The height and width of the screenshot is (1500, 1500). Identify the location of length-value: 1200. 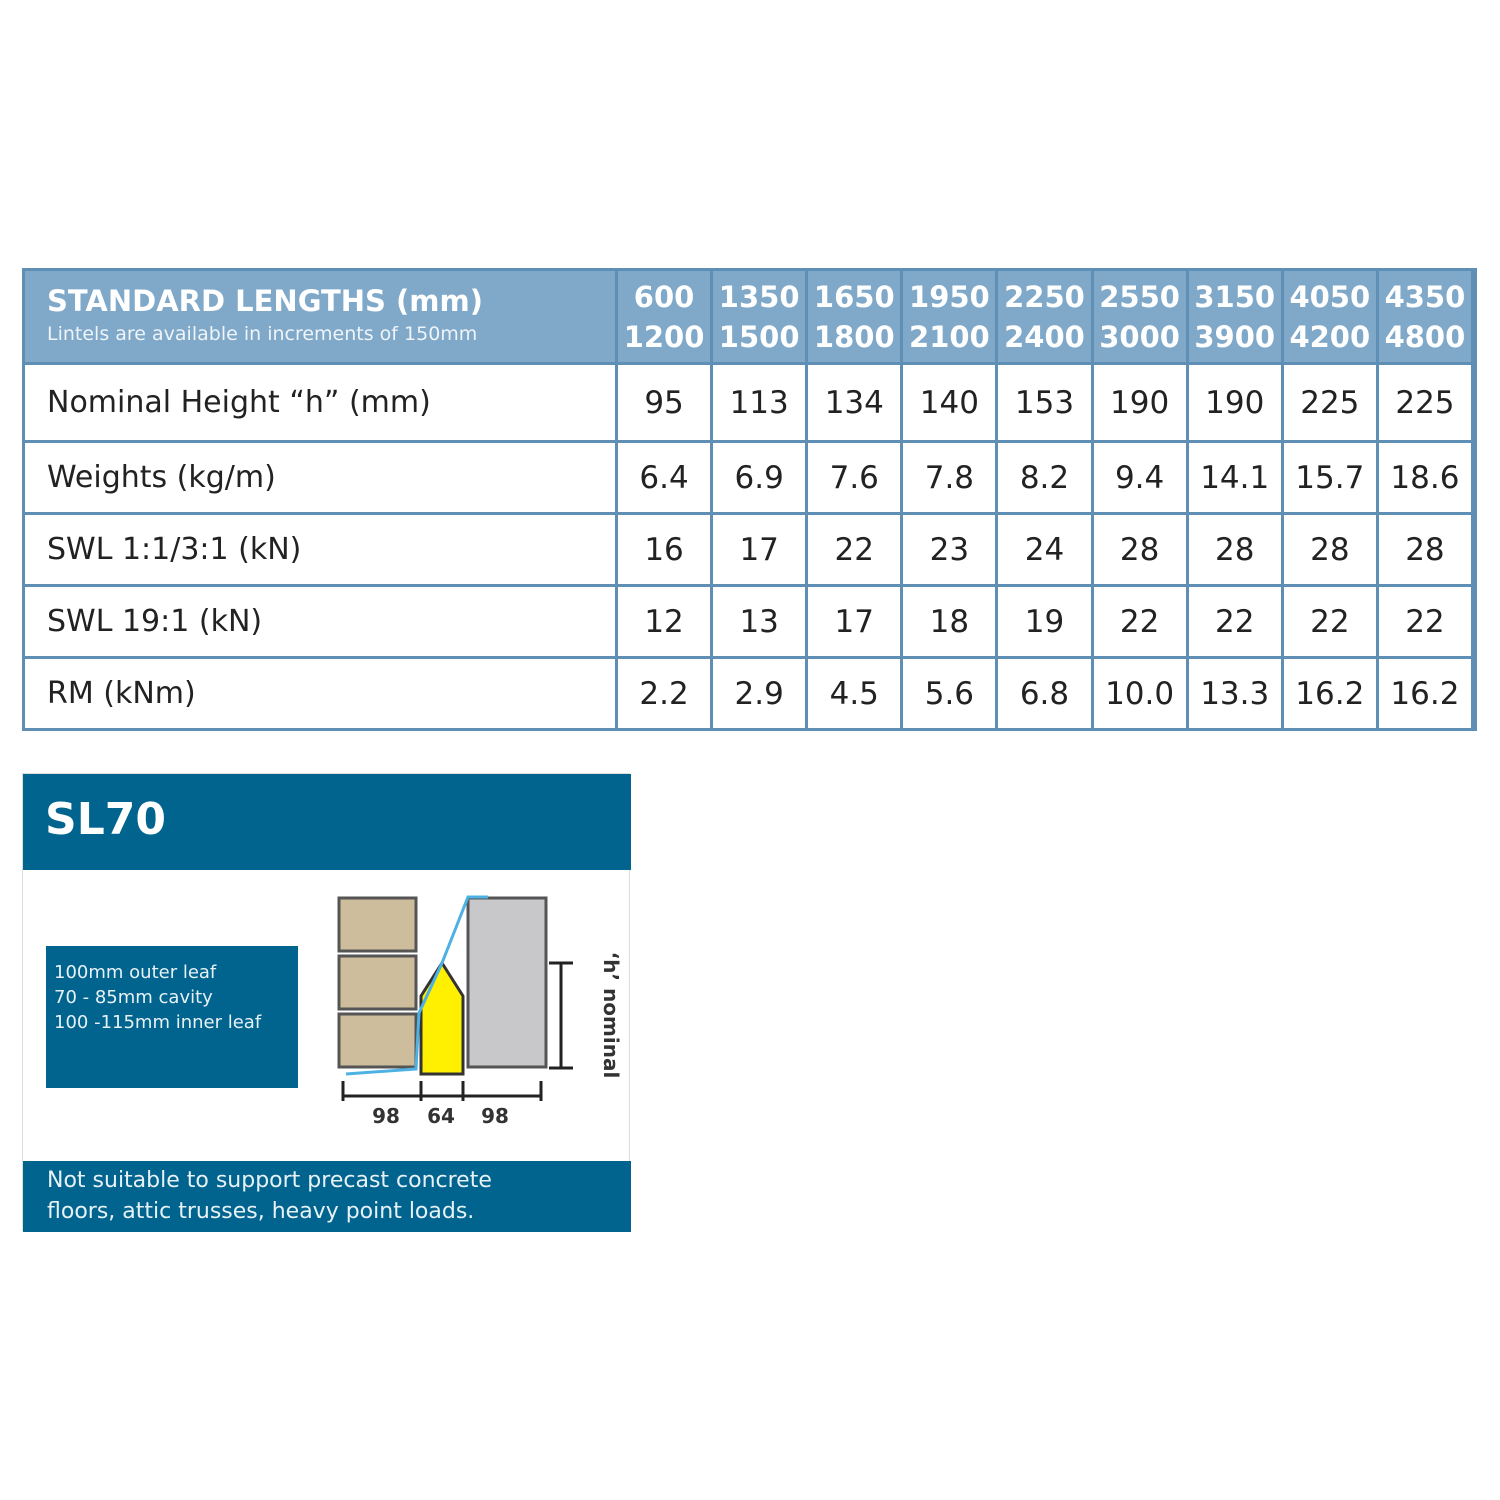
(664, 336).